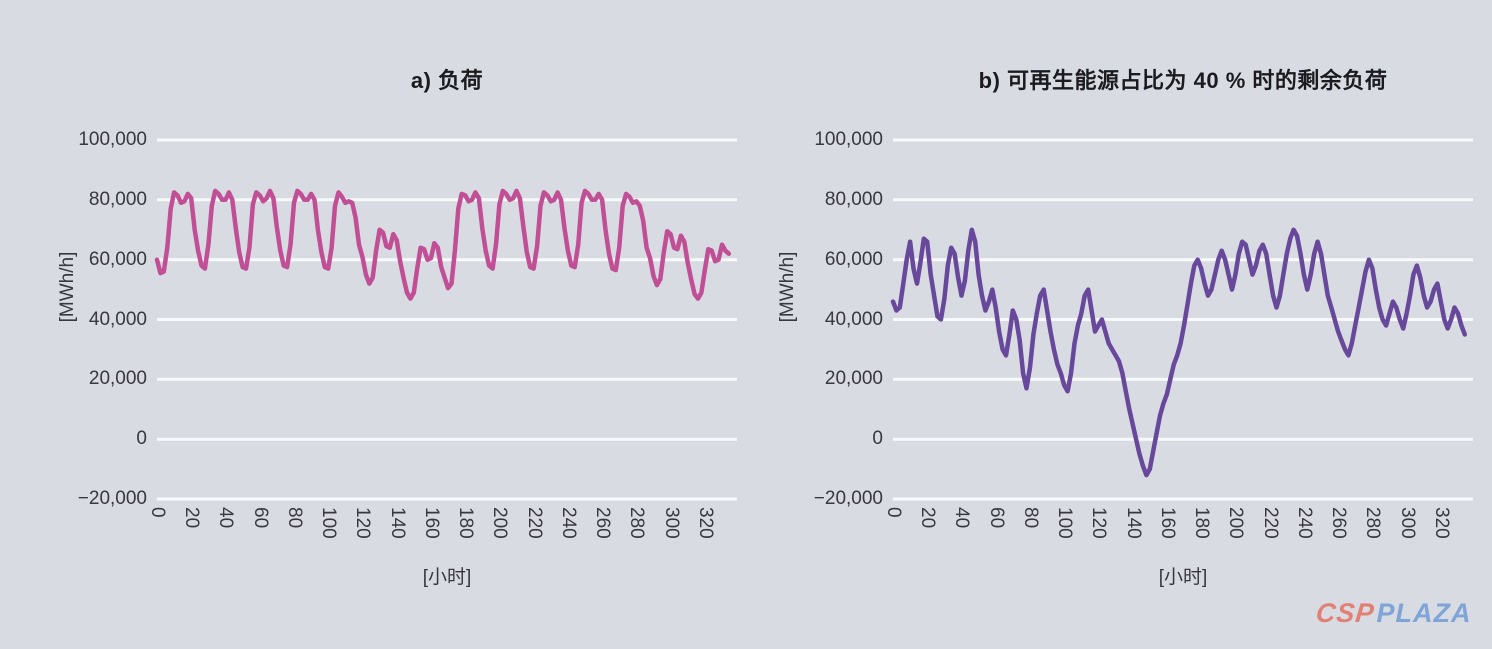 The width and height of the screenshot is (1492, 649). Describe the element at coordinates (447, 80) in the screenshot. I see `chart-a-title: a) 负荷` at that location.